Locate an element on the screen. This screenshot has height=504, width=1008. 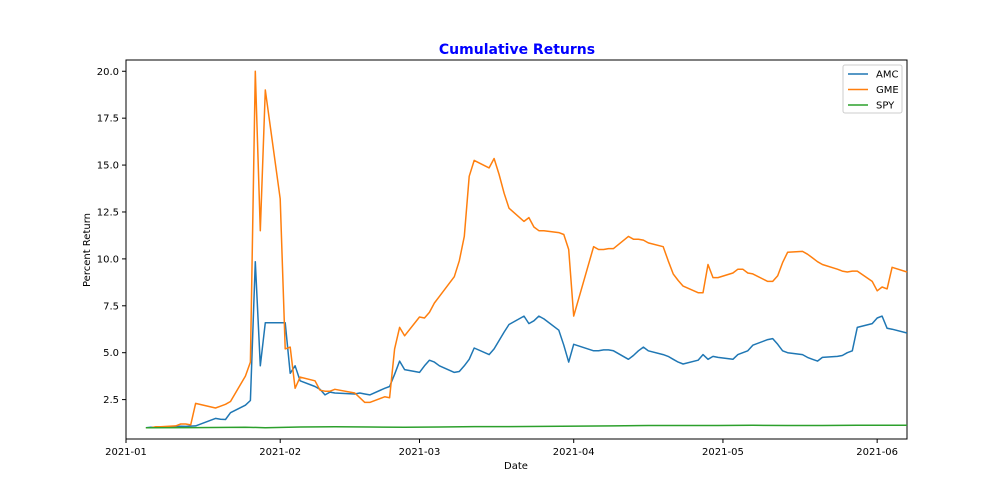
legend-label-spy: SPY is located at coordinates (885, 106).